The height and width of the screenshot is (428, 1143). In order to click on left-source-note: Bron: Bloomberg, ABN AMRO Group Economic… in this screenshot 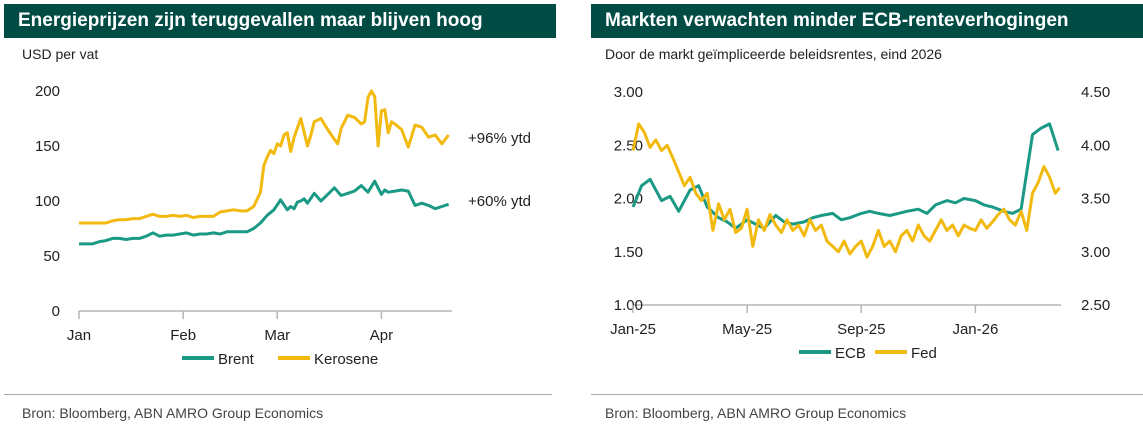, I will do `click(173, 413)`.